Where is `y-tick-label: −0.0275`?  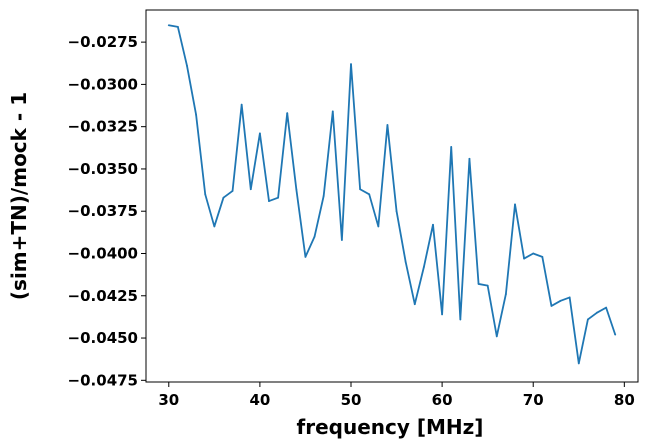
y-tick-label: −0.0275 is located at coordinates (103, 42).